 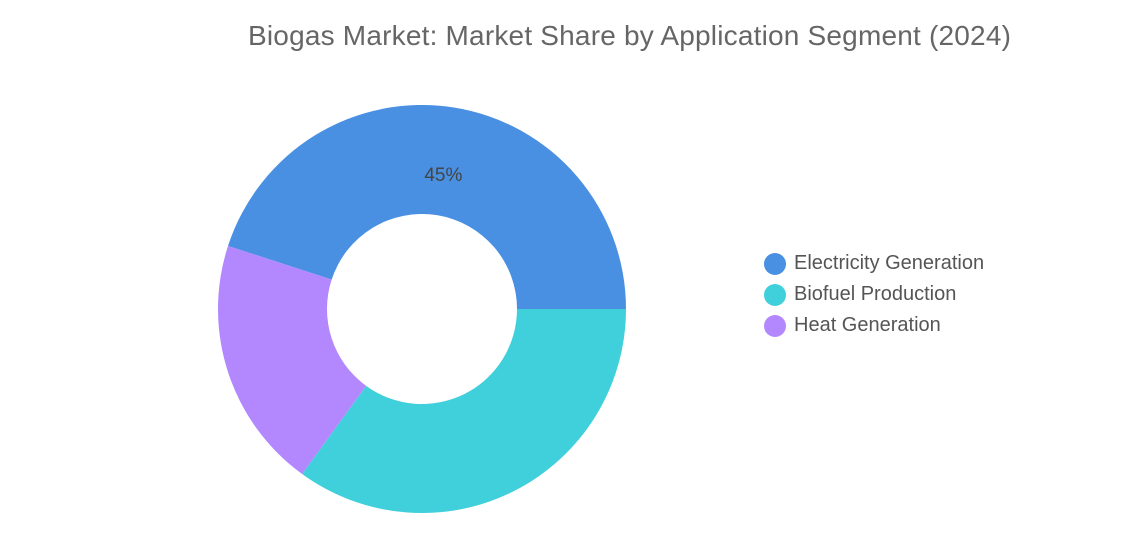 I want to click on legend-label: Electricity Generation, so click(x=889, y=263).